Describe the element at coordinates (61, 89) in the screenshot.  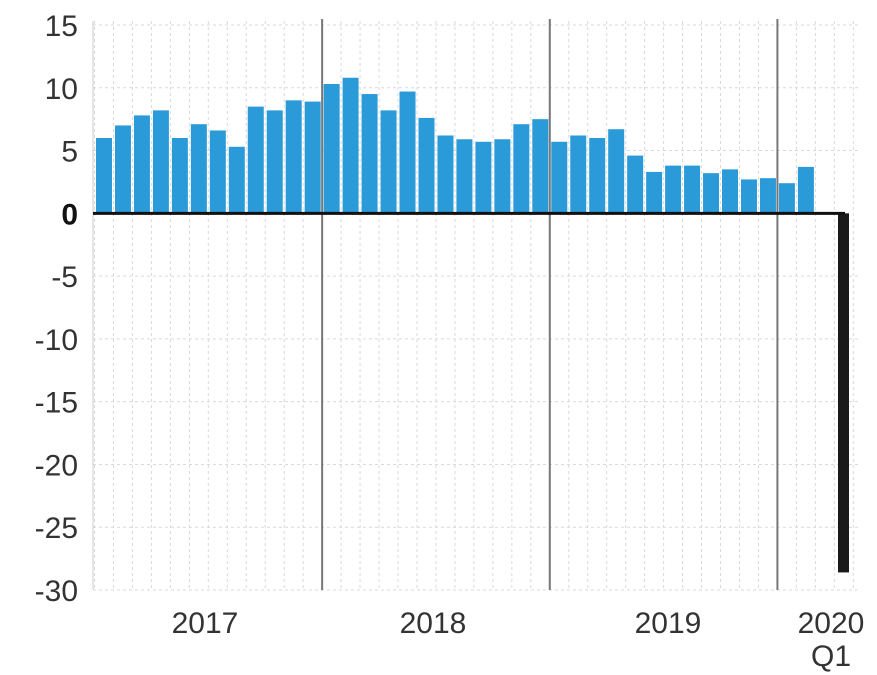
I see `y-tick-label: 10` at that location.